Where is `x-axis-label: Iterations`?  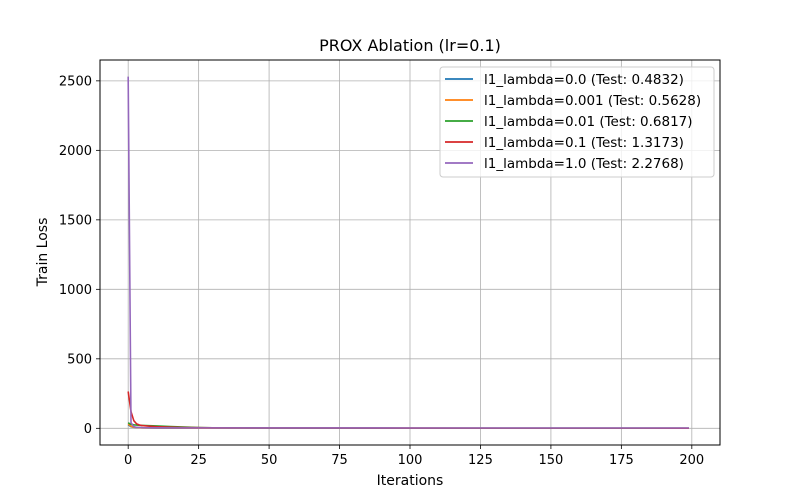
x-axis-label: Iterations is located at coordinates (410, 481).